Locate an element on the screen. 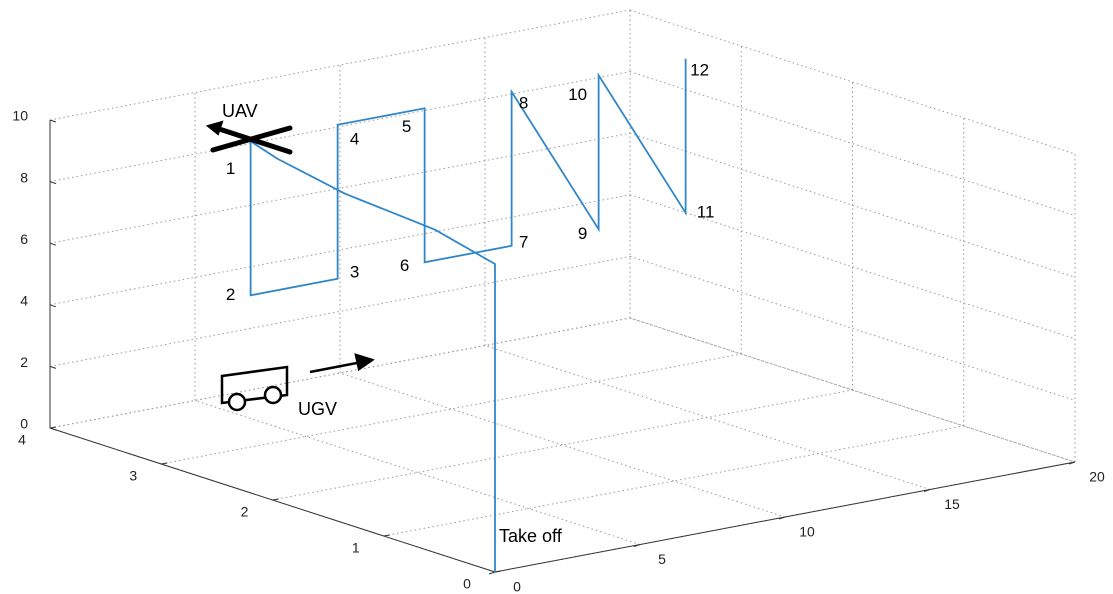  point-label: 5 is located at coordinates (406, 126).